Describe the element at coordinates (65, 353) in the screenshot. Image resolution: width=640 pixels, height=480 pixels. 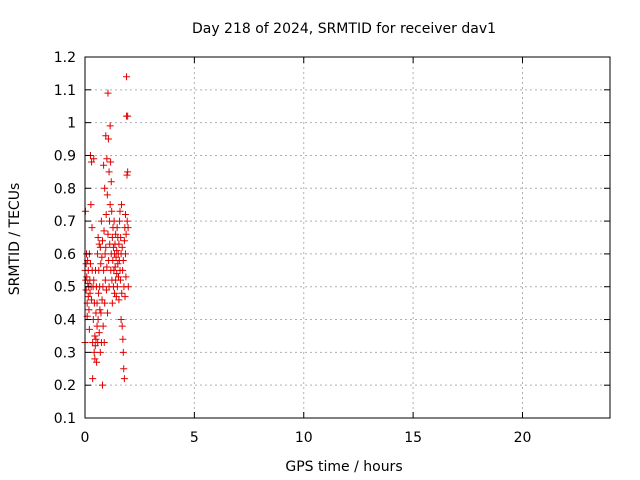
I see `y-tick-label: 0.3` at that location.